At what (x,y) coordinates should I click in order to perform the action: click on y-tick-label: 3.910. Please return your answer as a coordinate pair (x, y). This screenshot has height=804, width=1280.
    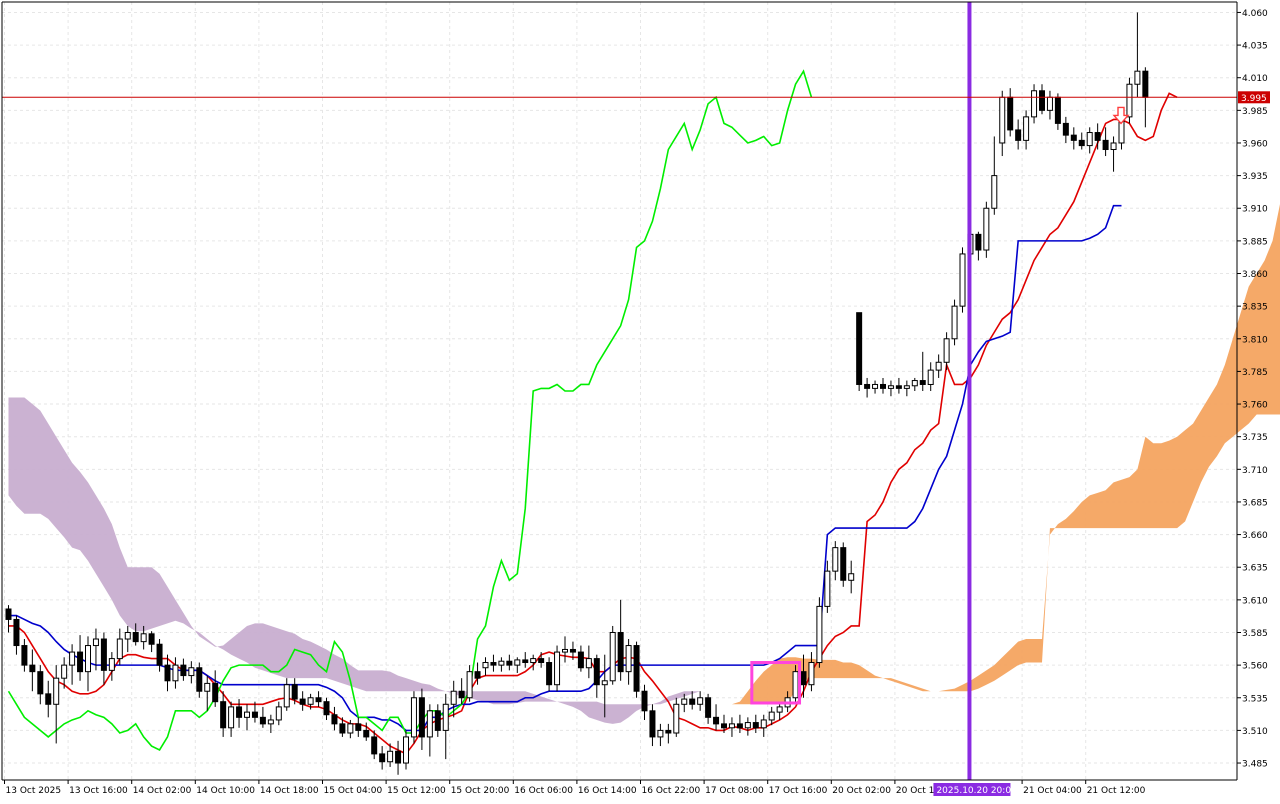
    Looking at the image, I should click on (1255, 210).